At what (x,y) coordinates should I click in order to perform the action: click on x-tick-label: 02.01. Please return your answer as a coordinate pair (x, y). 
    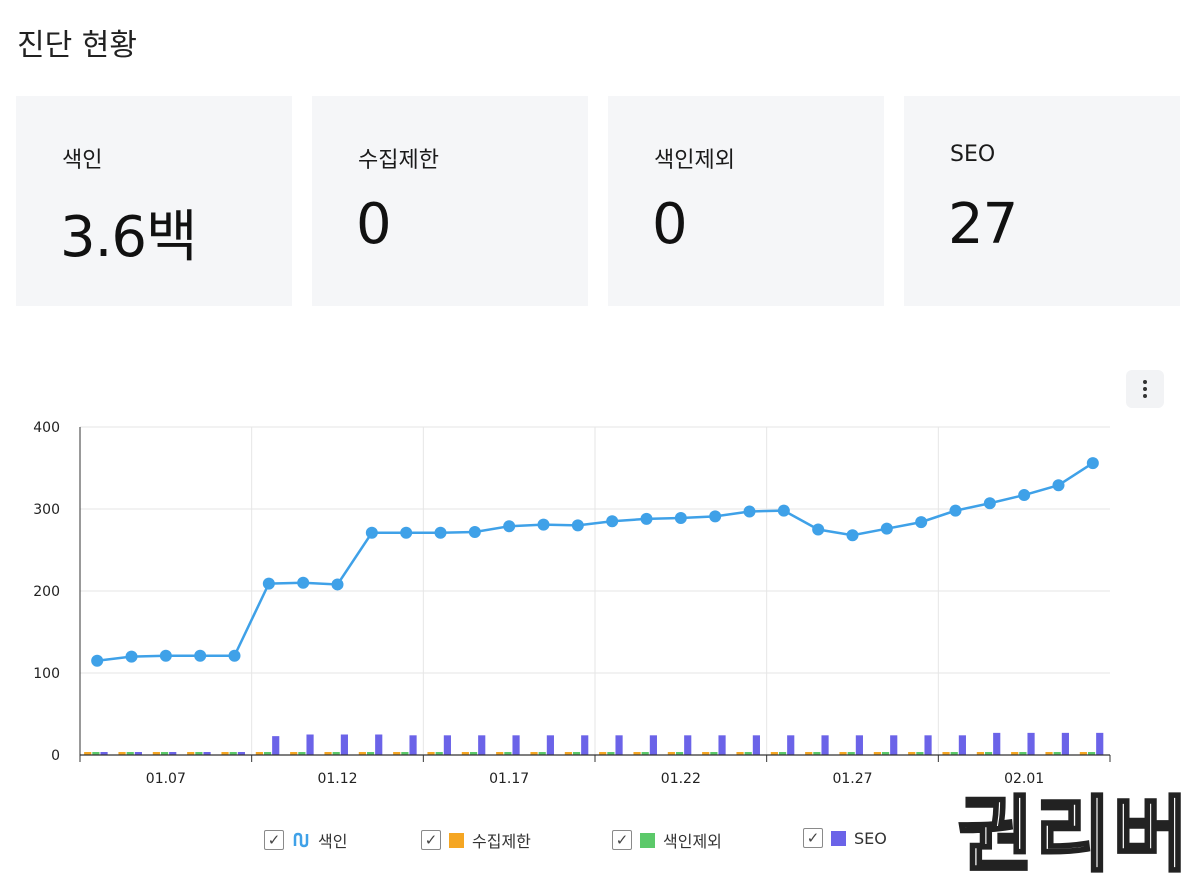
    Looking at the image, I should click on (1024, 779).